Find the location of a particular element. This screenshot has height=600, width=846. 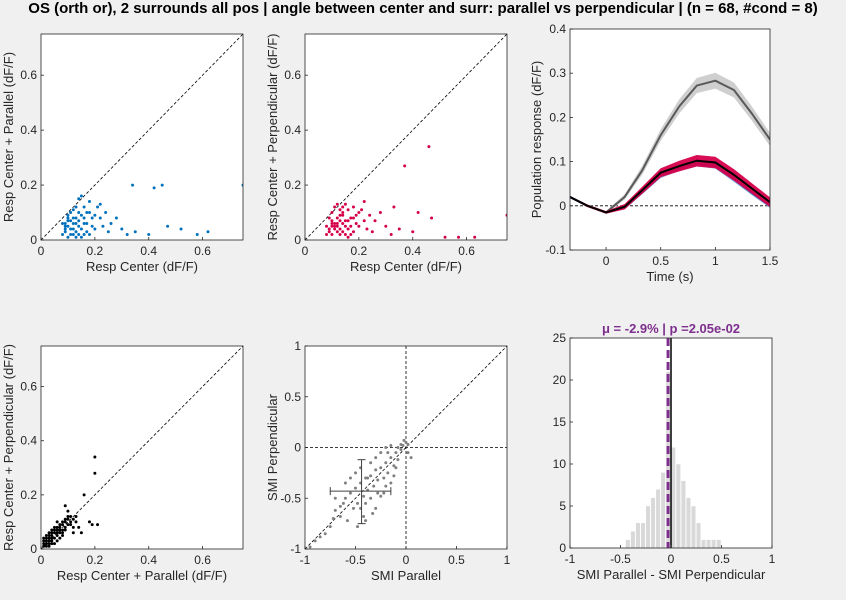

plot-area is located at coordinates (142, 447).